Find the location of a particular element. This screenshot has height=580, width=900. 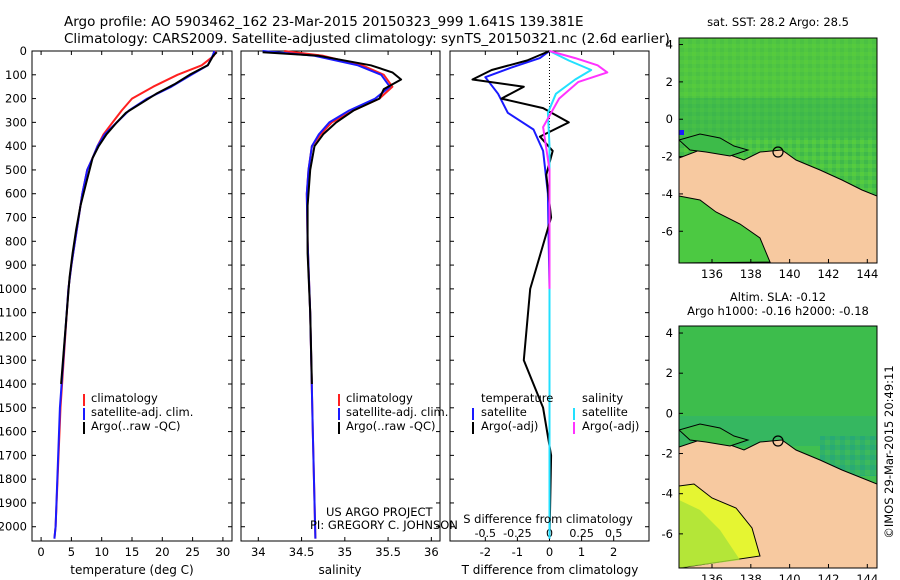

sst-argo-location-marker is located at coordinates (778, 152).